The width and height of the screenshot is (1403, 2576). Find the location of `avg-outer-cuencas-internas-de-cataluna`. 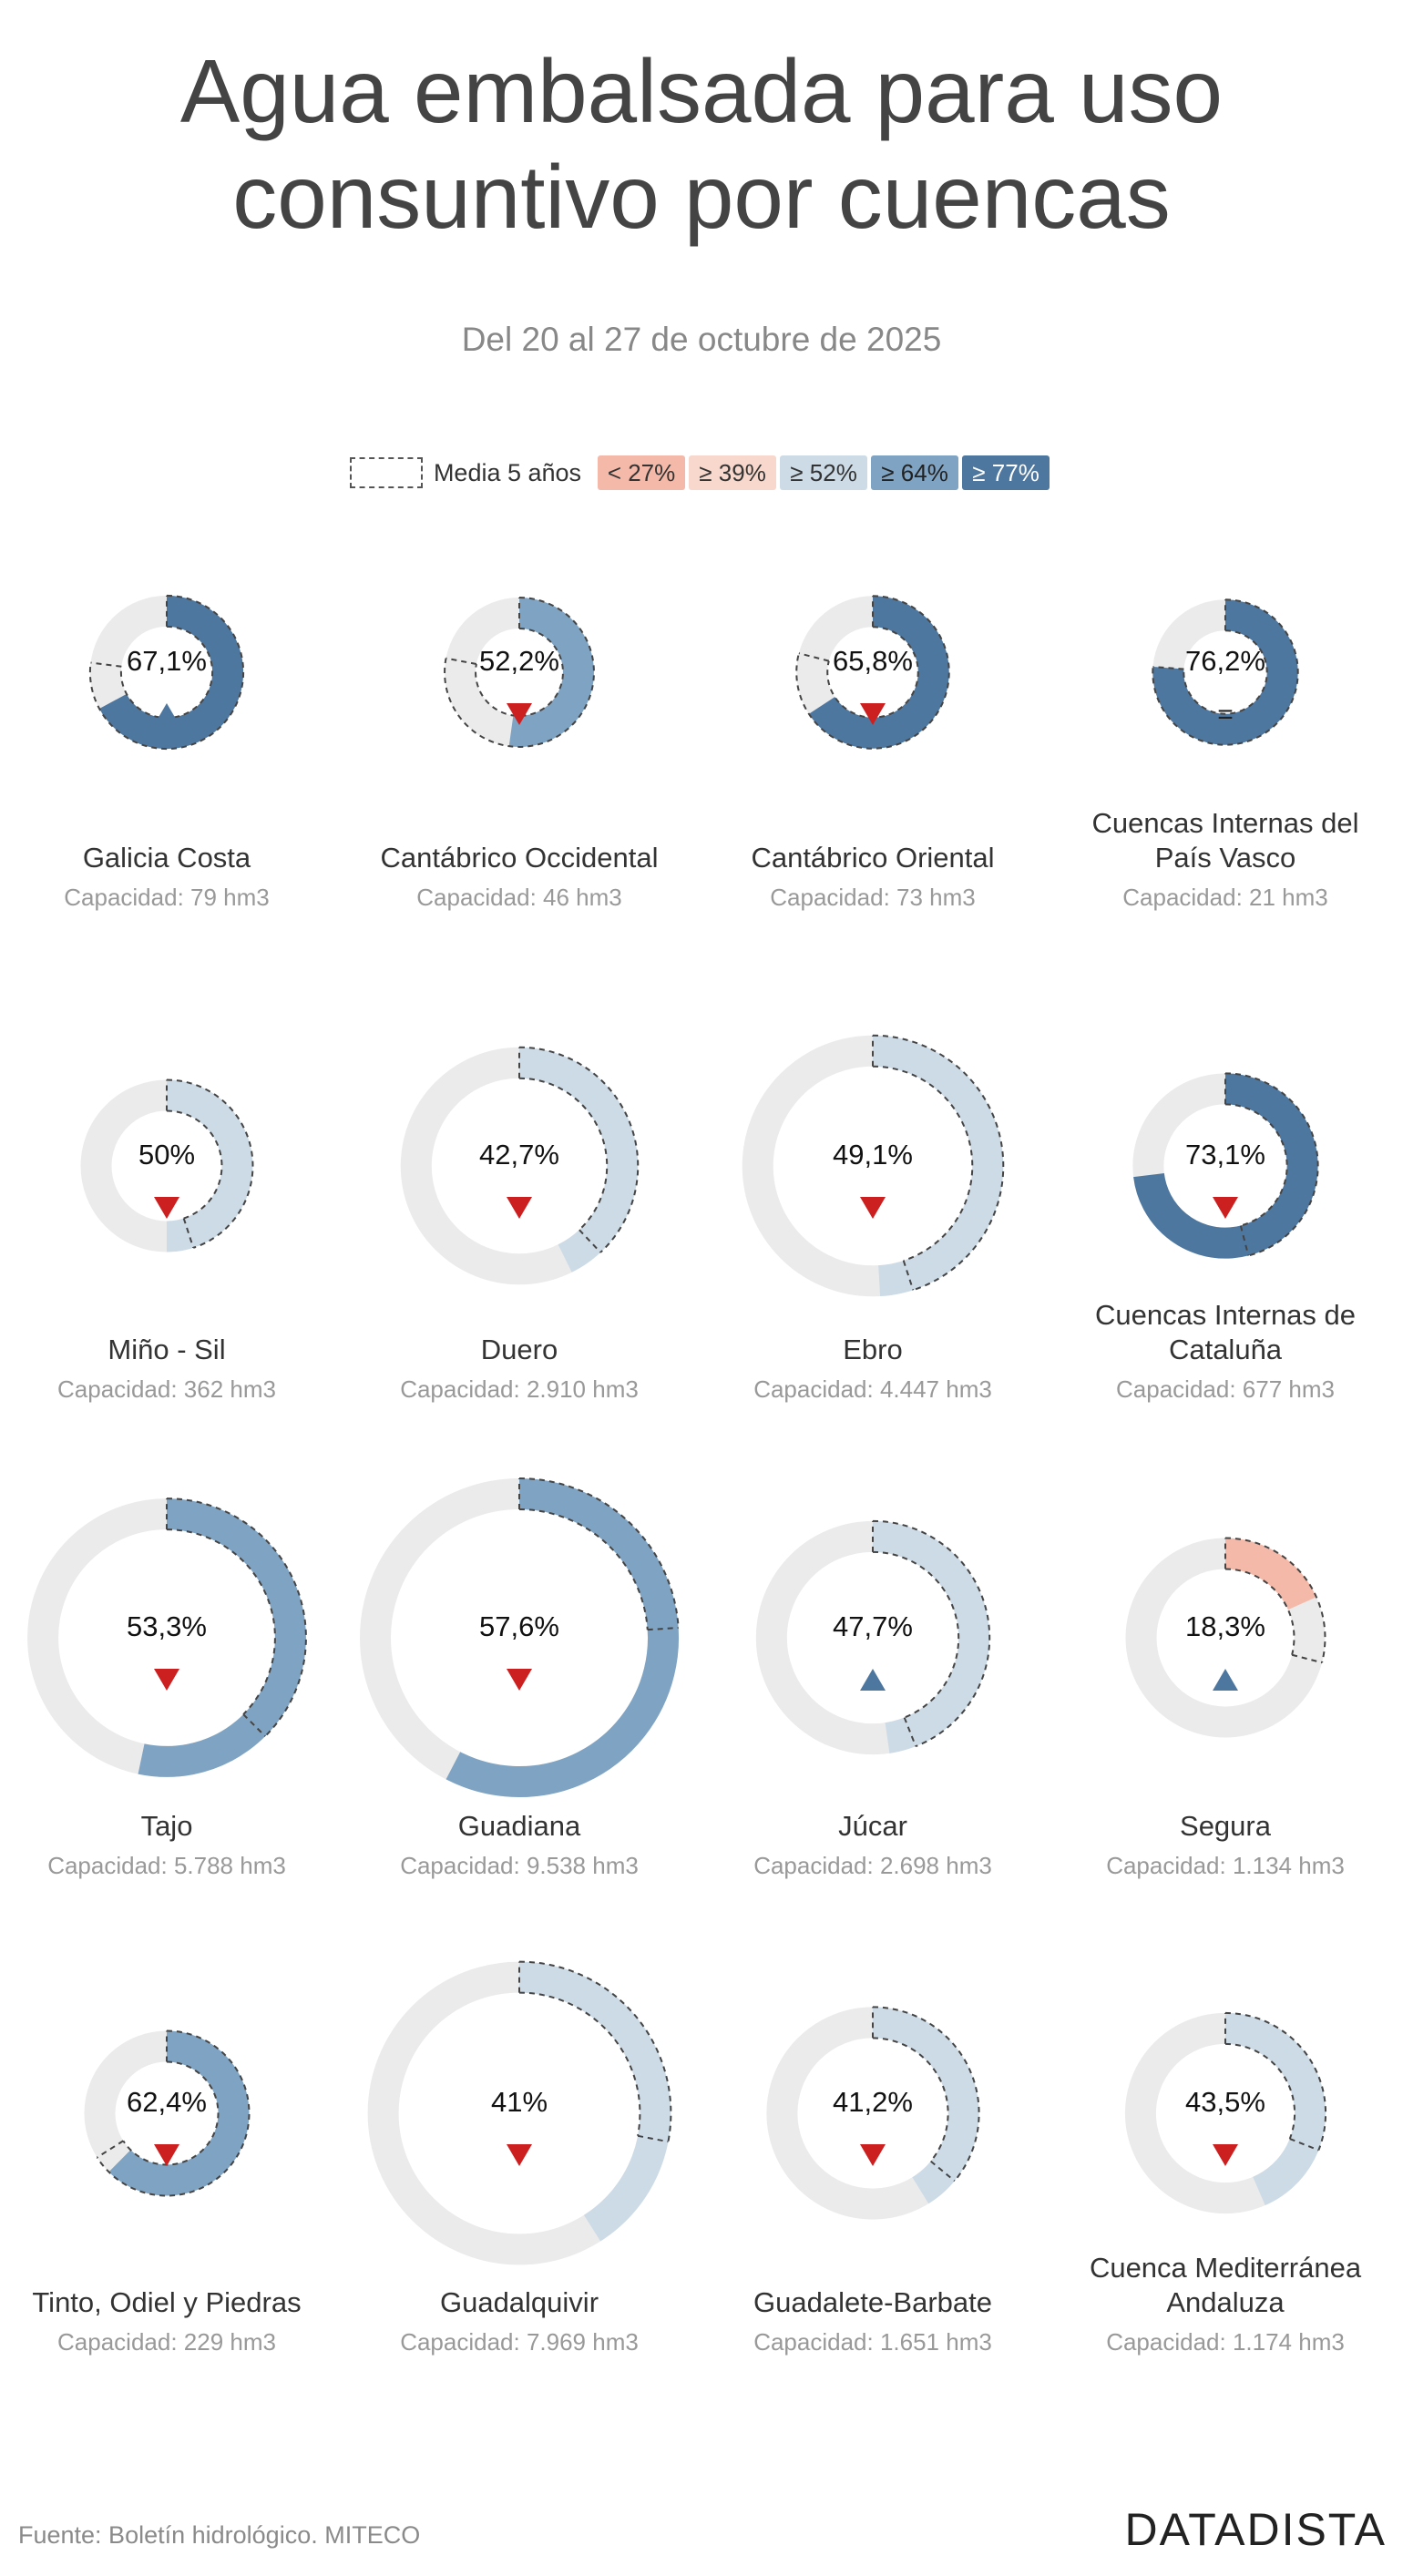

avg-outer-cuencas-internas-de-cataluna is located at coordinates (1272, 1164).